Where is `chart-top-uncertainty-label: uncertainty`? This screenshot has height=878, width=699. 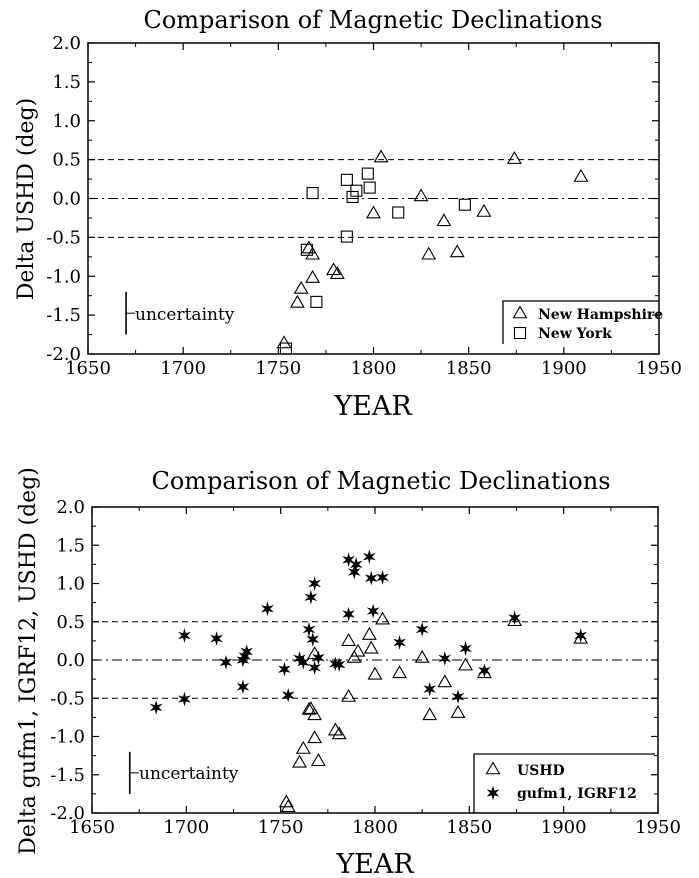 chart-top-uncertainty-label: uncertainty is located at coordinates (185, 315).